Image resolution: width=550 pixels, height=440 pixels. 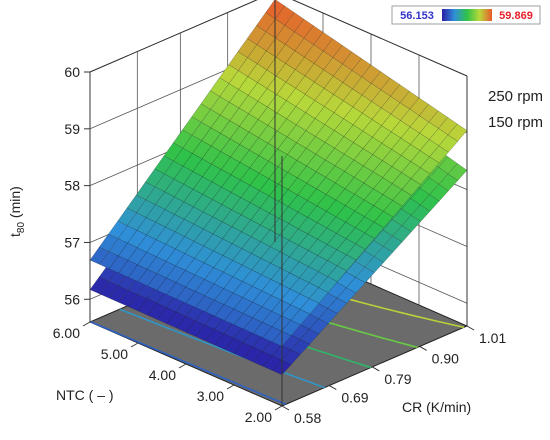 I want to click on z-tick-label: 56, so click(x=72, y=299).